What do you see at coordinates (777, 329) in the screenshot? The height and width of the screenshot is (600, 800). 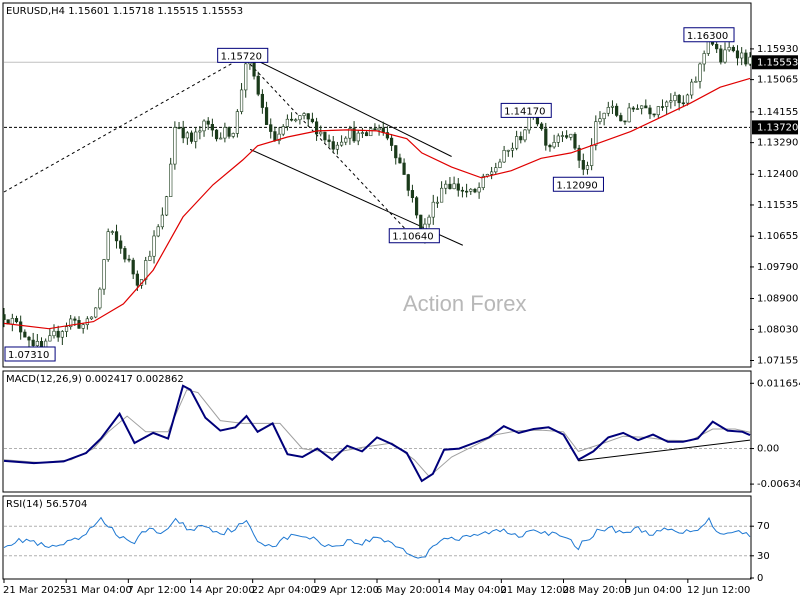 I see `price-y-tick-label: 1.08030` at bounding box center [777, 329].